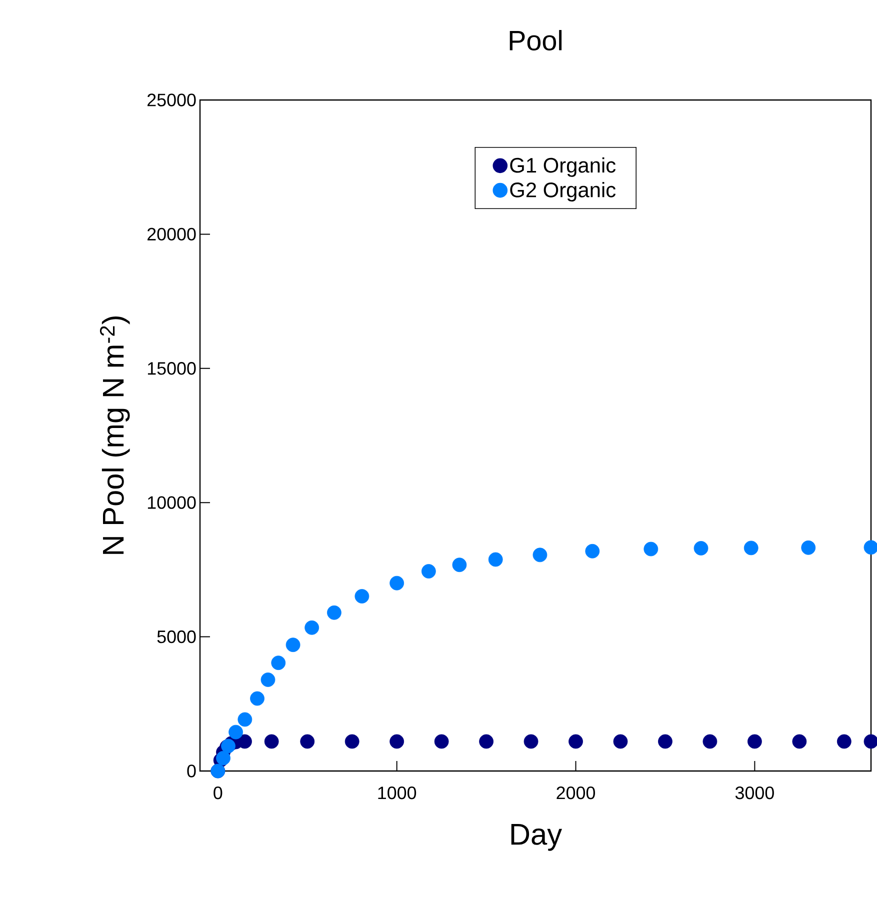  What do you see at coordinates (115, 435) in the screenshot?
I see `y-axis-title: N Pool (mg N m$^{-2}$)` at bounding box center [115, 435].